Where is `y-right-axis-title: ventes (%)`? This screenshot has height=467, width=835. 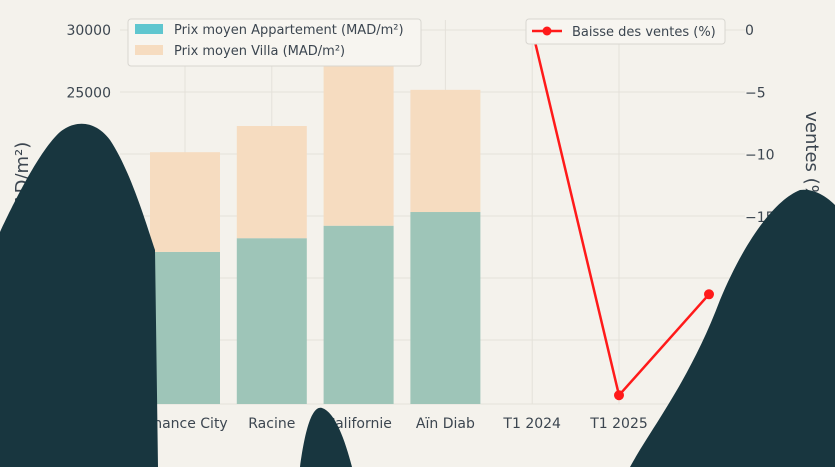 y-right-axis-title: ventes (%) is located at coordinates (811, 160).